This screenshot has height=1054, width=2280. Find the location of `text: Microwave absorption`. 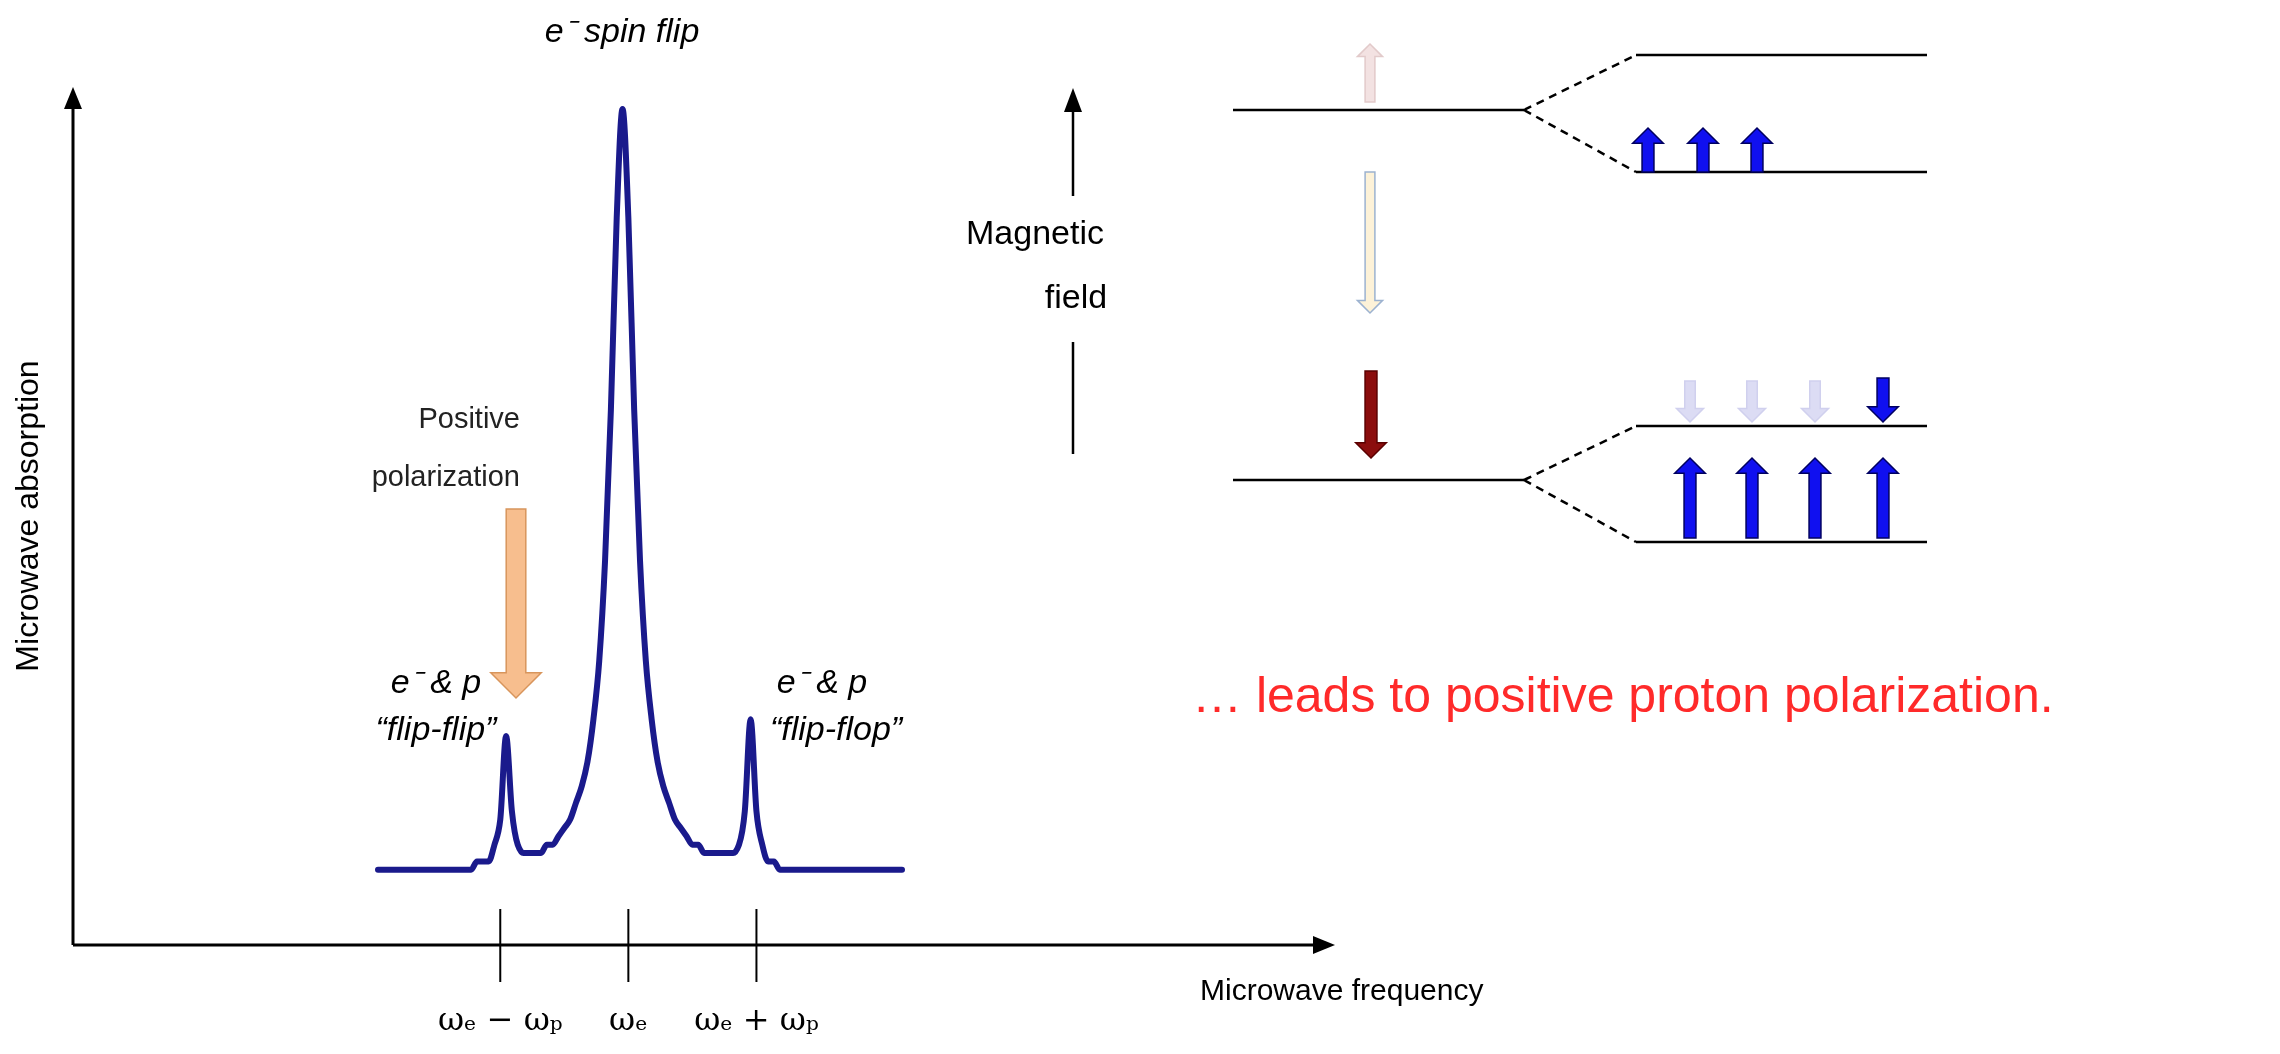

text: Microwave absorption is located at coordinates (27, 516).